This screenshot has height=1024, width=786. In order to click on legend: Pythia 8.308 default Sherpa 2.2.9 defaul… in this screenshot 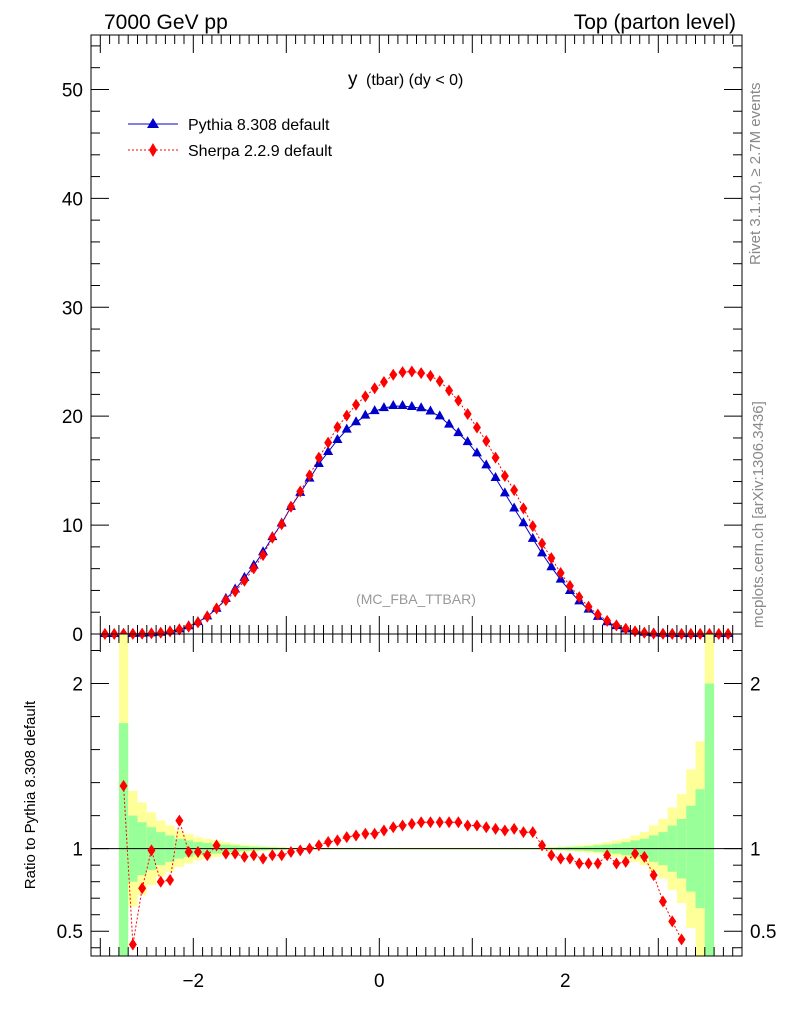, I will do `click(230, 138)`.